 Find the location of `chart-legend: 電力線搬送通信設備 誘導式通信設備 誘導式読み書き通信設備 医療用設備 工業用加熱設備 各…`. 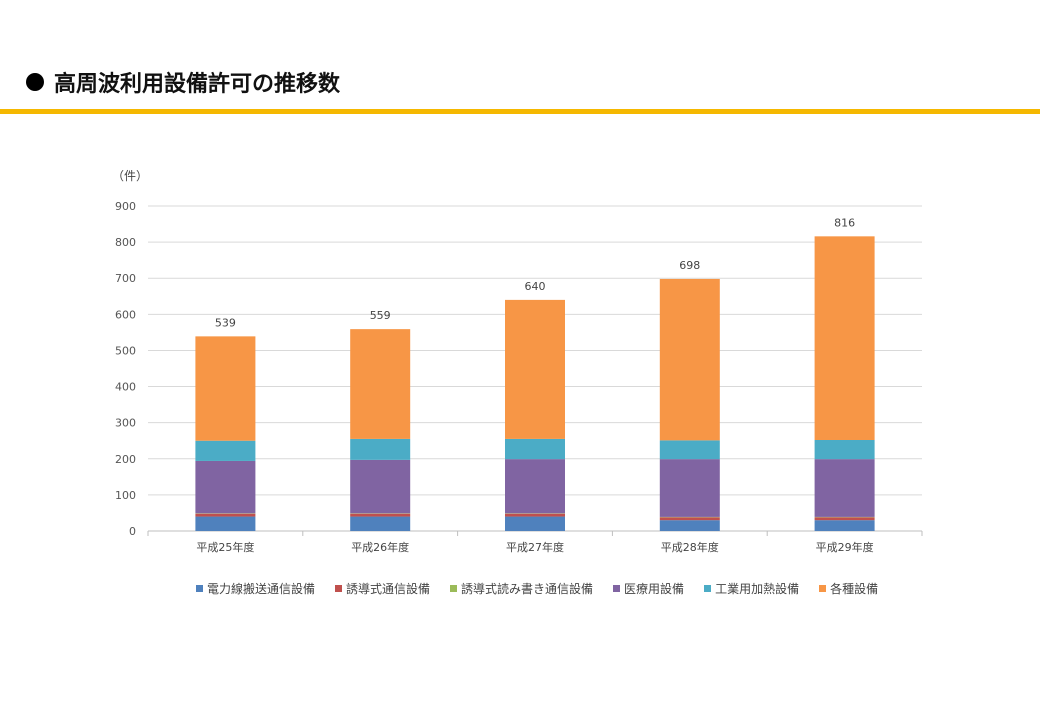

chart-legend: 電力線搬送通信設備 誘導式通信設備 誘導式読み書き通信設備 医療用設備 工業用加熱設備 各… is located at coordinates (586, 588).